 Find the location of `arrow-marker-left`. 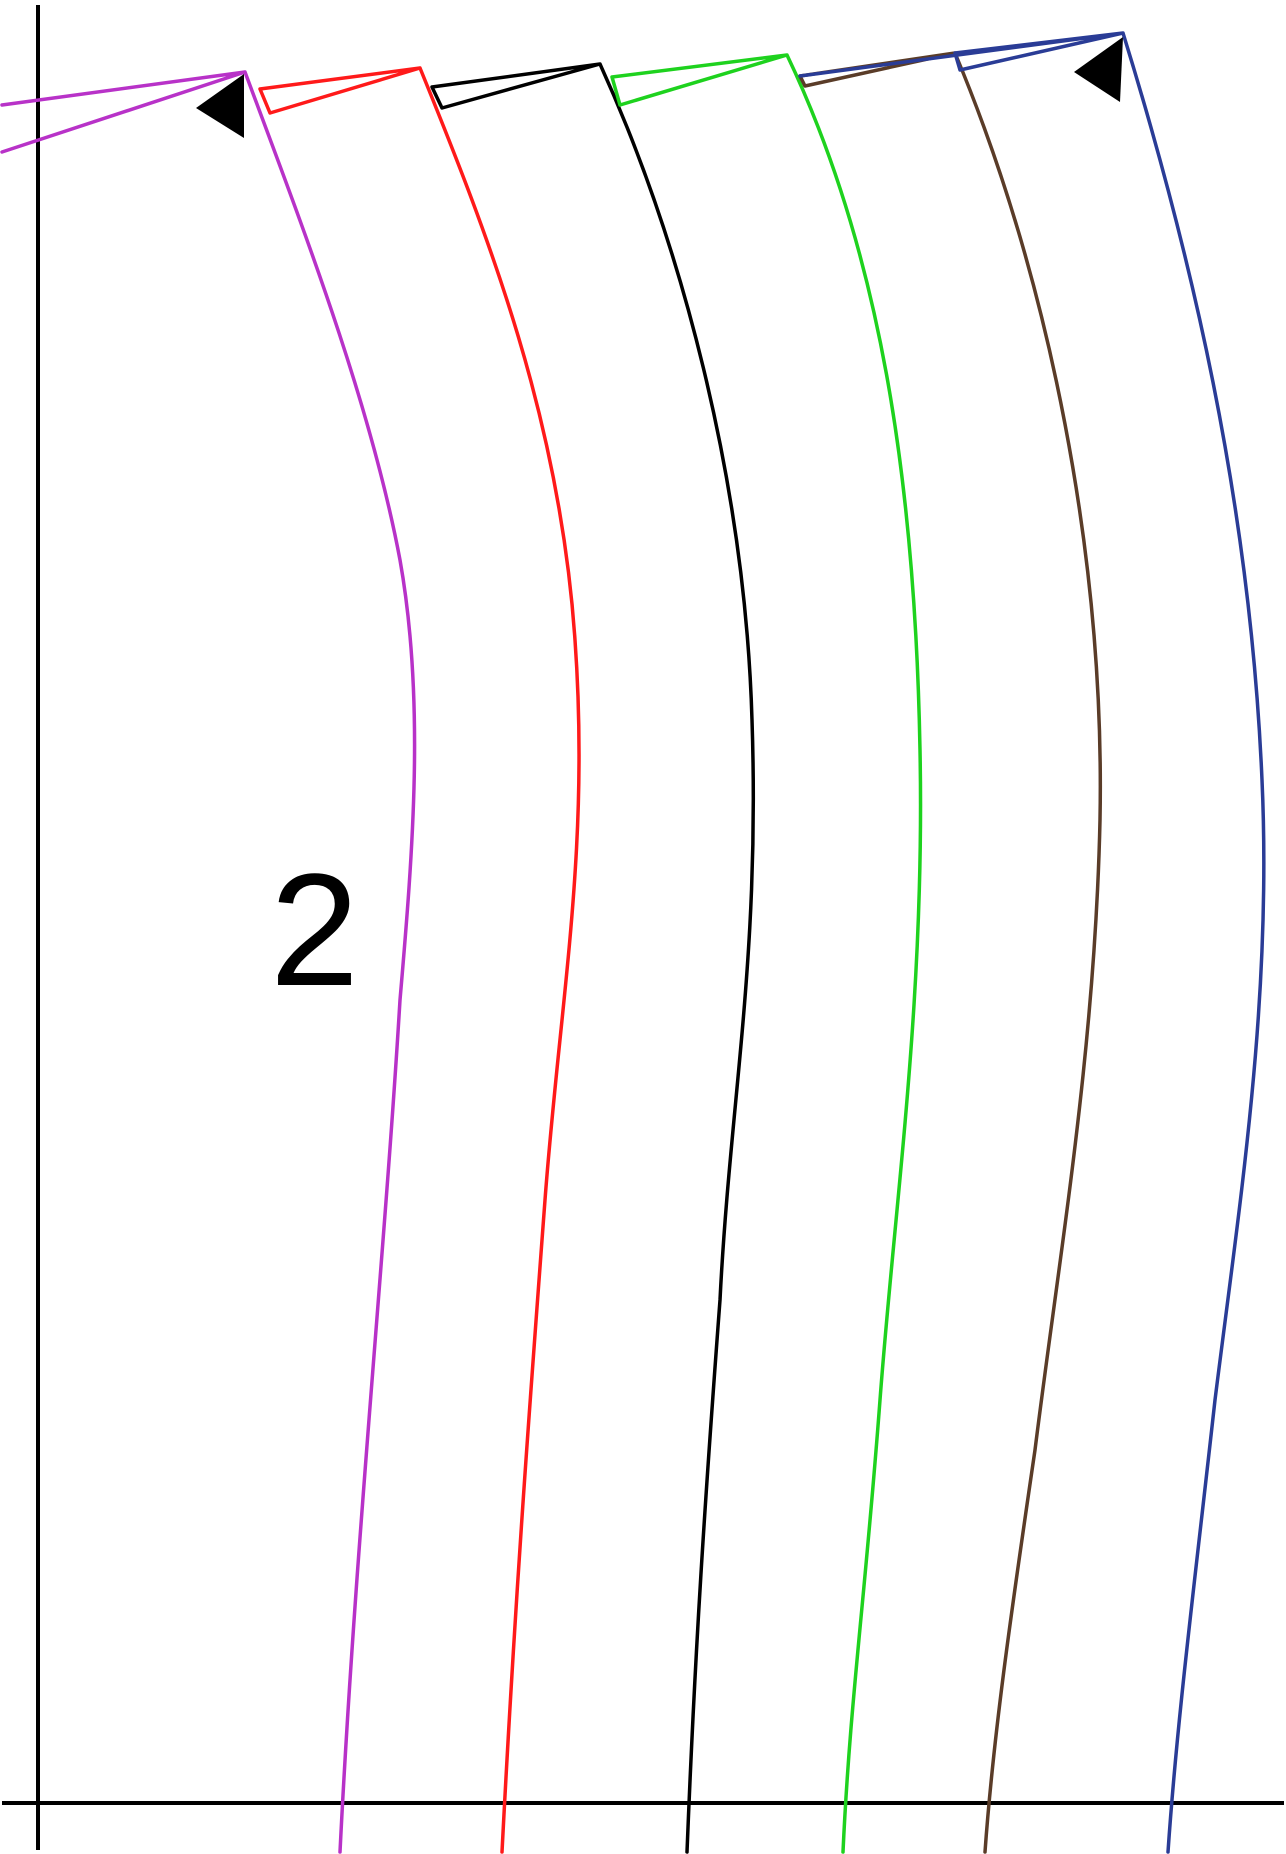

arrow-marker-left is located at coordinates (220, 106).